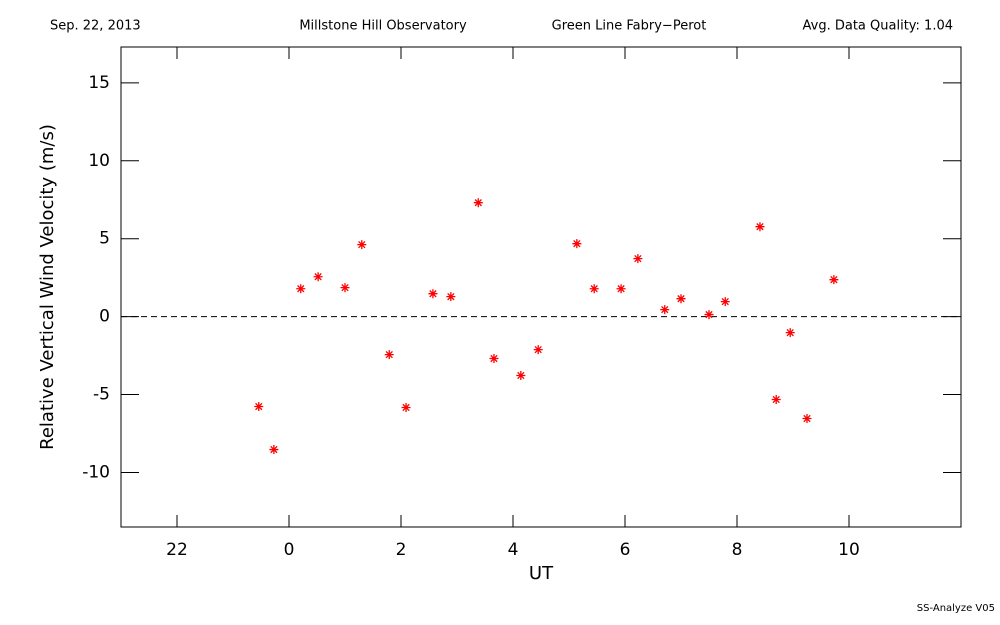 This screenshot has width=1000, height=625. I want to click on y-tick-label: 10, so click(99, 161).